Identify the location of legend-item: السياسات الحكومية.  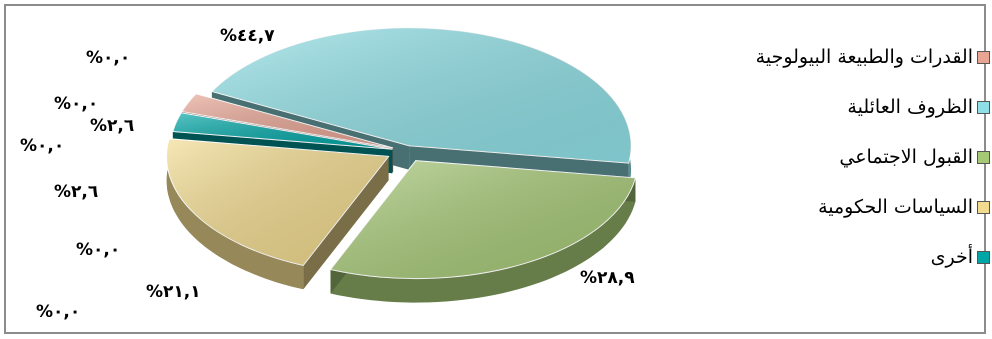
(904, 207).